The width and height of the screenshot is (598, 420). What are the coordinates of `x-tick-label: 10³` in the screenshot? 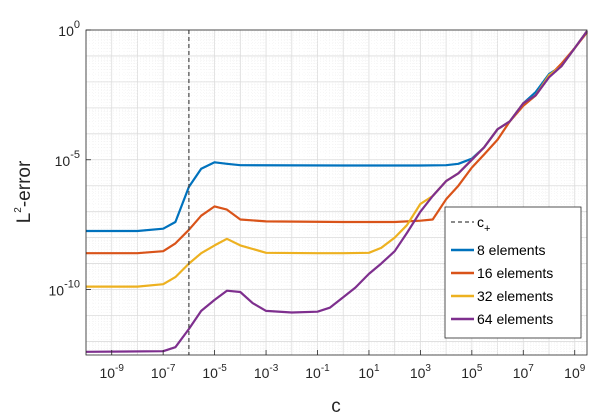 It's located at (421, 372).